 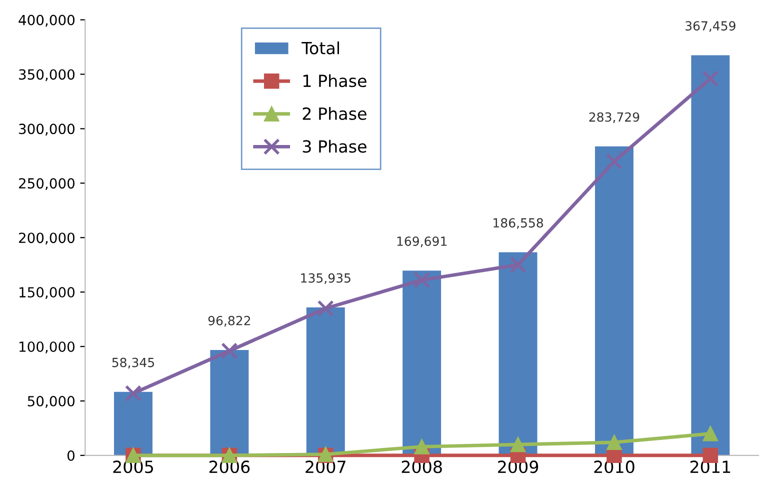 What do you see at coordinates (46, 20) in the screenshot?
I see `y-tick-label: 400,000` at bounding box center [46, 20].